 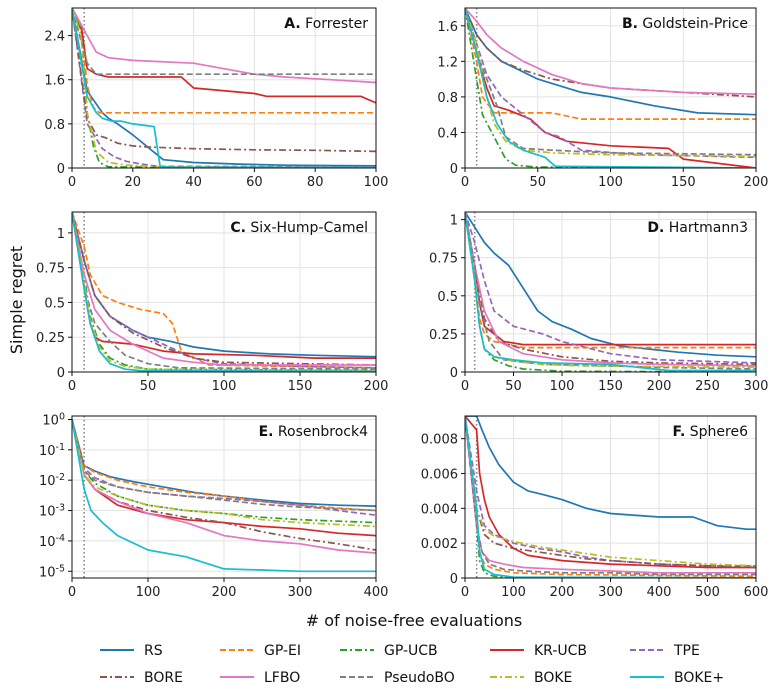 I want to click on series-line-pseudobo, so click(x=610, y=496).